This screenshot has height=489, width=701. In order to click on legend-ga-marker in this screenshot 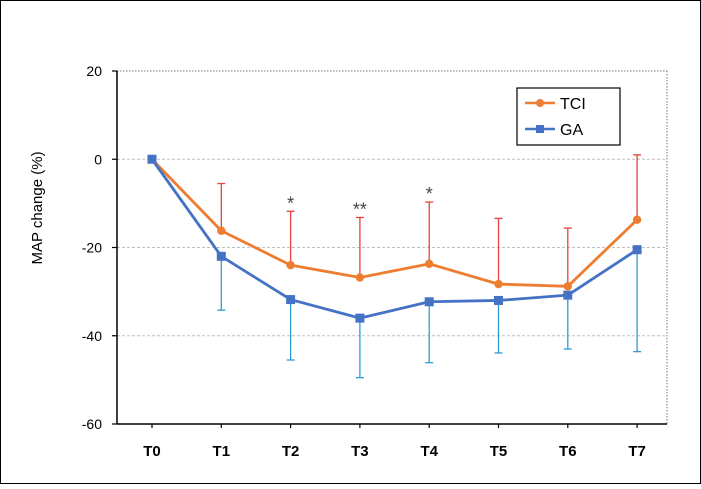, I will do `click(540, 129)`.